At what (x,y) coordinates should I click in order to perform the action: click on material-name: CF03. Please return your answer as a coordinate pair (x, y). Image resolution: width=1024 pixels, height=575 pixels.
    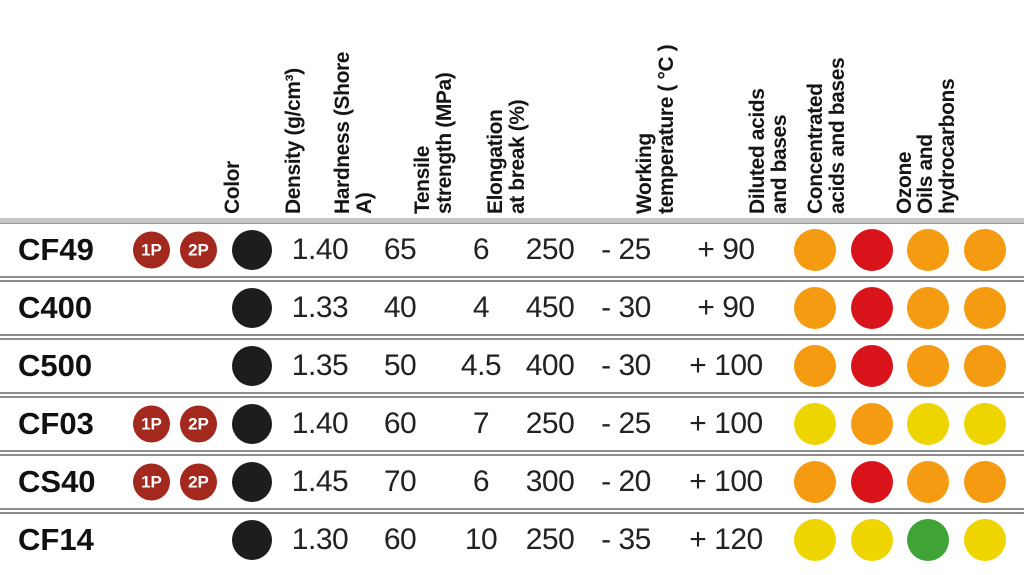
    Looking at the image, I should click on (56, 423).